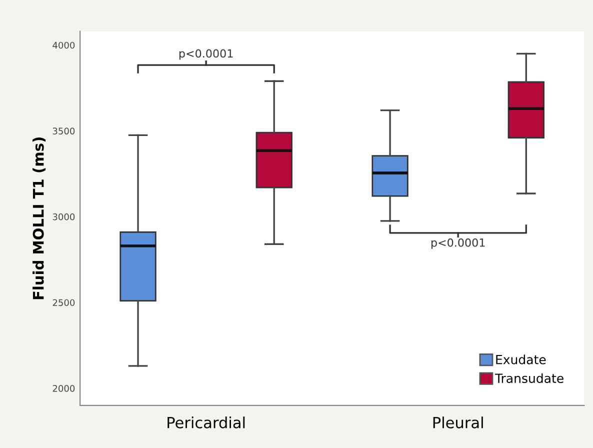 The width and height of the screenshot is (593, 448). I want to click on x-tick-label: Pleural, so click(458, 422).